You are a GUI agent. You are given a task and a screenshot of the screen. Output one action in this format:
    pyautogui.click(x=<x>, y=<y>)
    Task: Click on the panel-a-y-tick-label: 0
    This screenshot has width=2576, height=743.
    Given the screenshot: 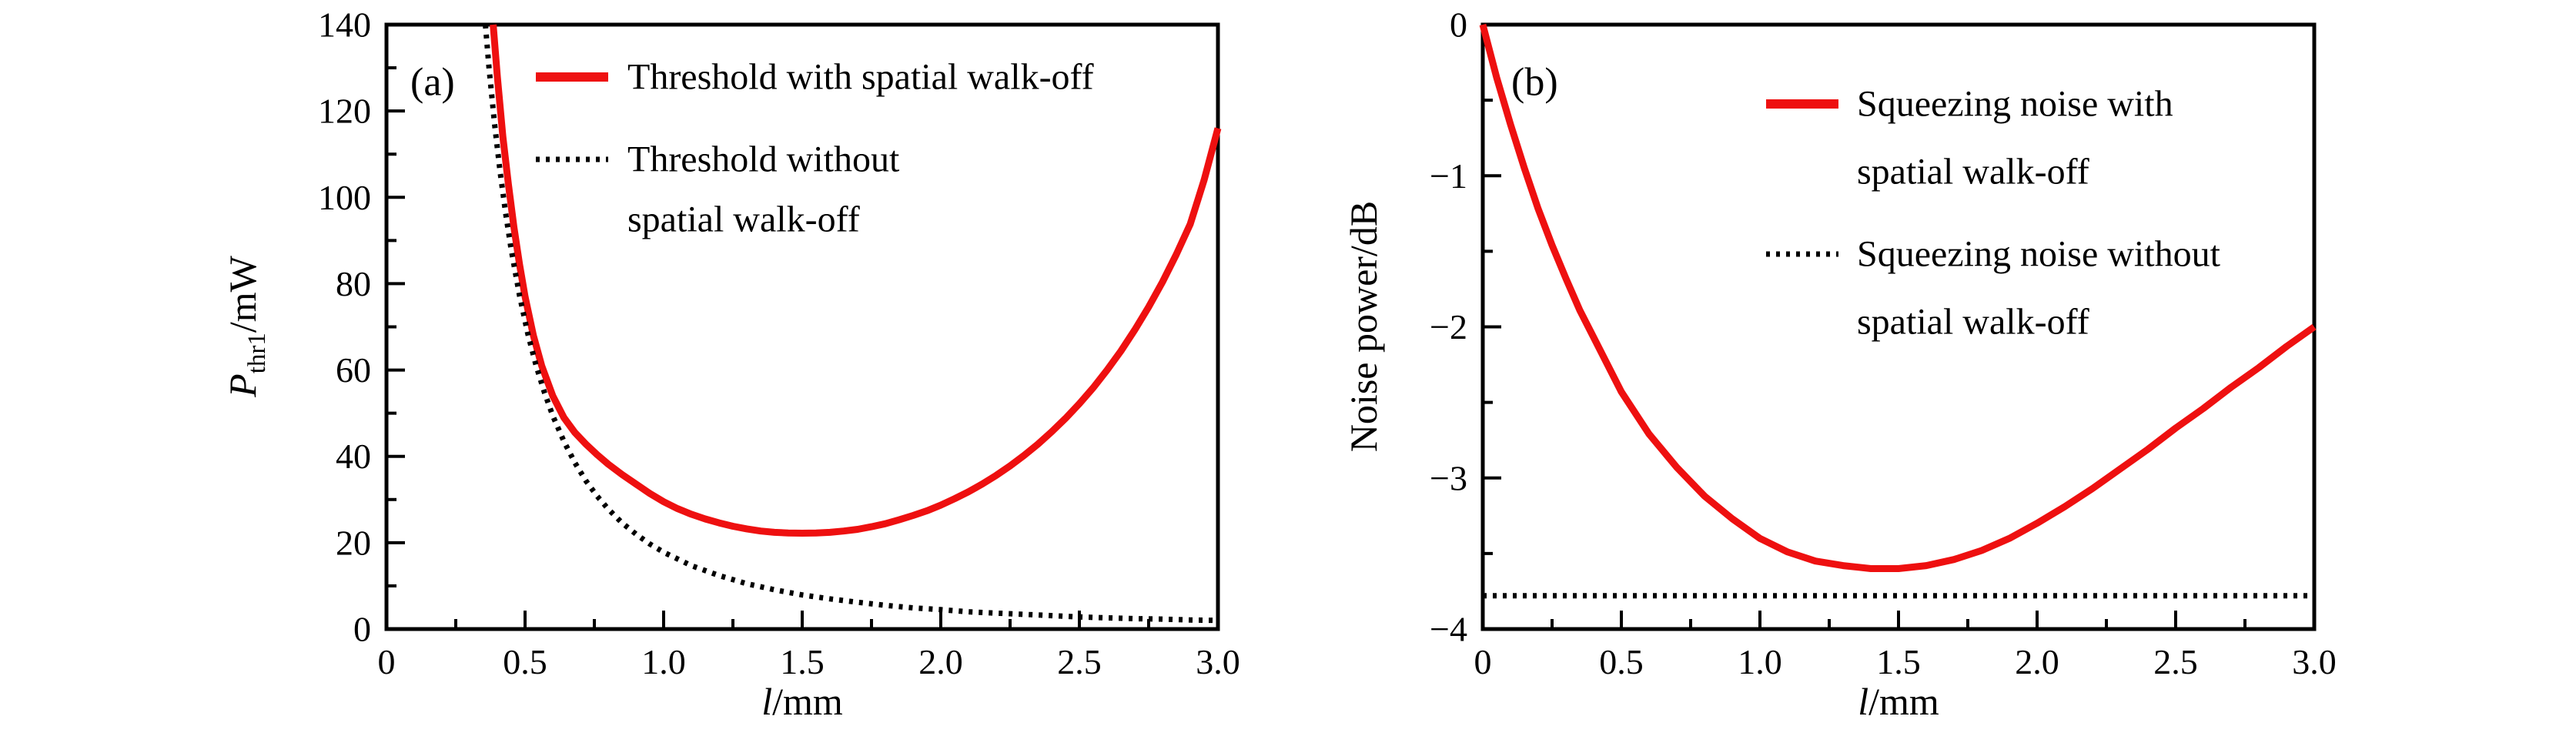 What is the action you would take?
    pyautogui.click(x=362, y=629)
    